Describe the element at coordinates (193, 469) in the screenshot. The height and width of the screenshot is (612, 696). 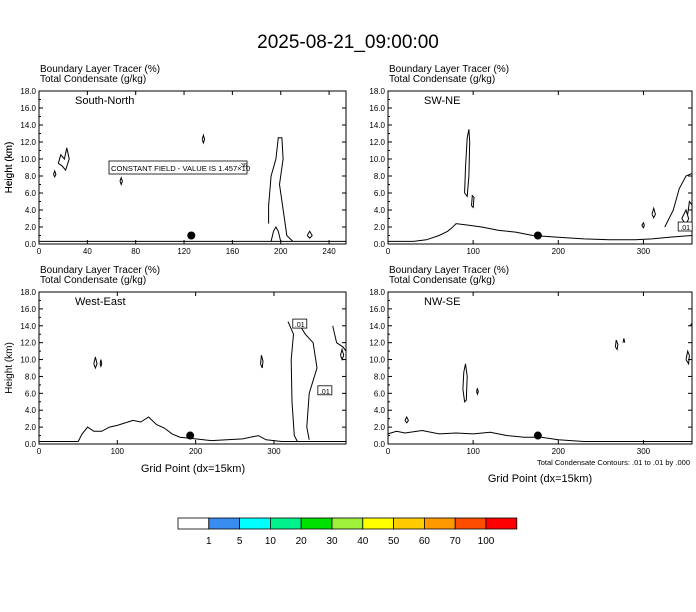
I see `x-axis-label-left: Grid Point (dx=15km)` at that location.